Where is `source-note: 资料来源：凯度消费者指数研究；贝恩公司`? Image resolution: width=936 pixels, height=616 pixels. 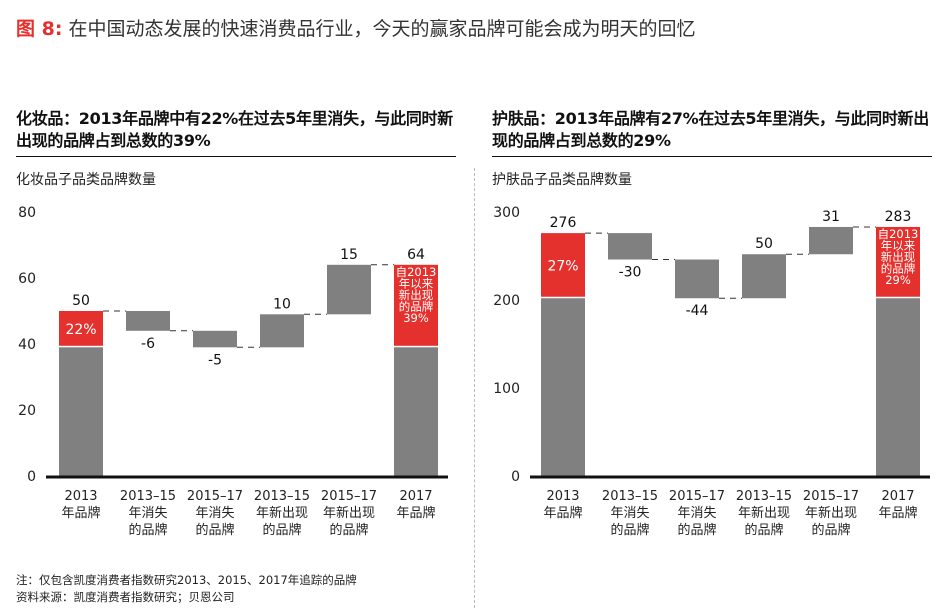
source-note: 资料来源：凯度消费者指数研究；贝恩公司 is located at coordinates (125, 597).